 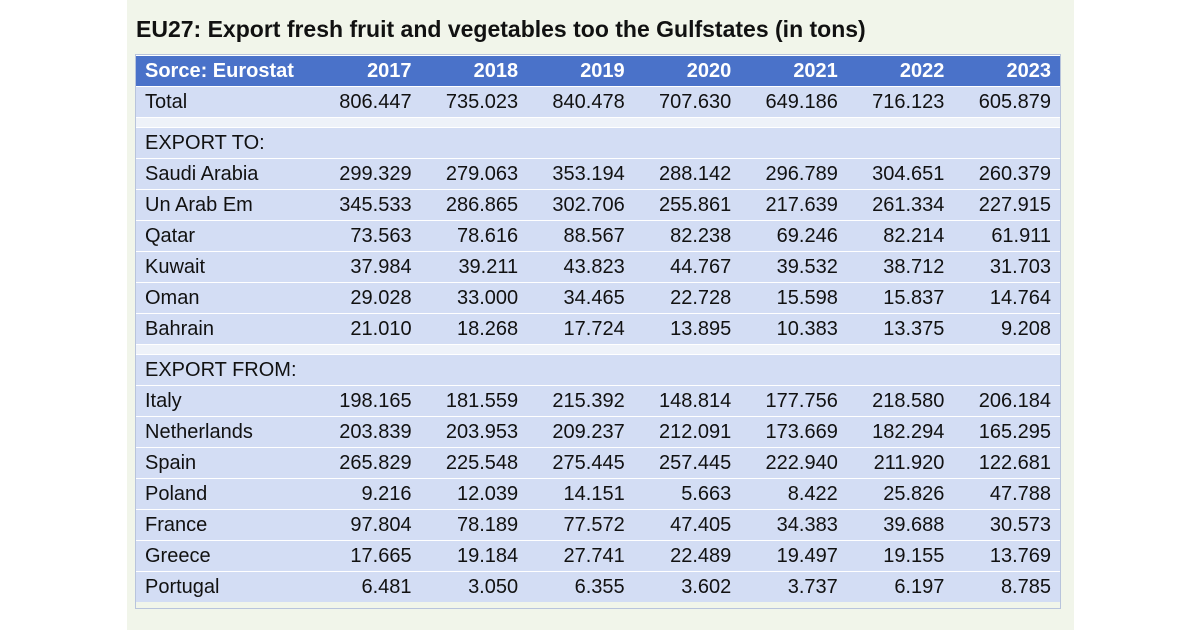 I want to click on value-cell: 257.445, so click(x=687, y=463).